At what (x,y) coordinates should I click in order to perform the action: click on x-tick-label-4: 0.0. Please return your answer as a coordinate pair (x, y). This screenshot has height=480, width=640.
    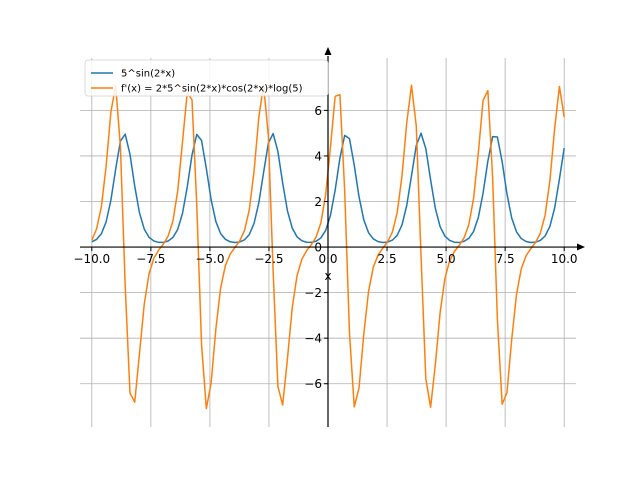
    Looking at the image, I should click on (327, 259).